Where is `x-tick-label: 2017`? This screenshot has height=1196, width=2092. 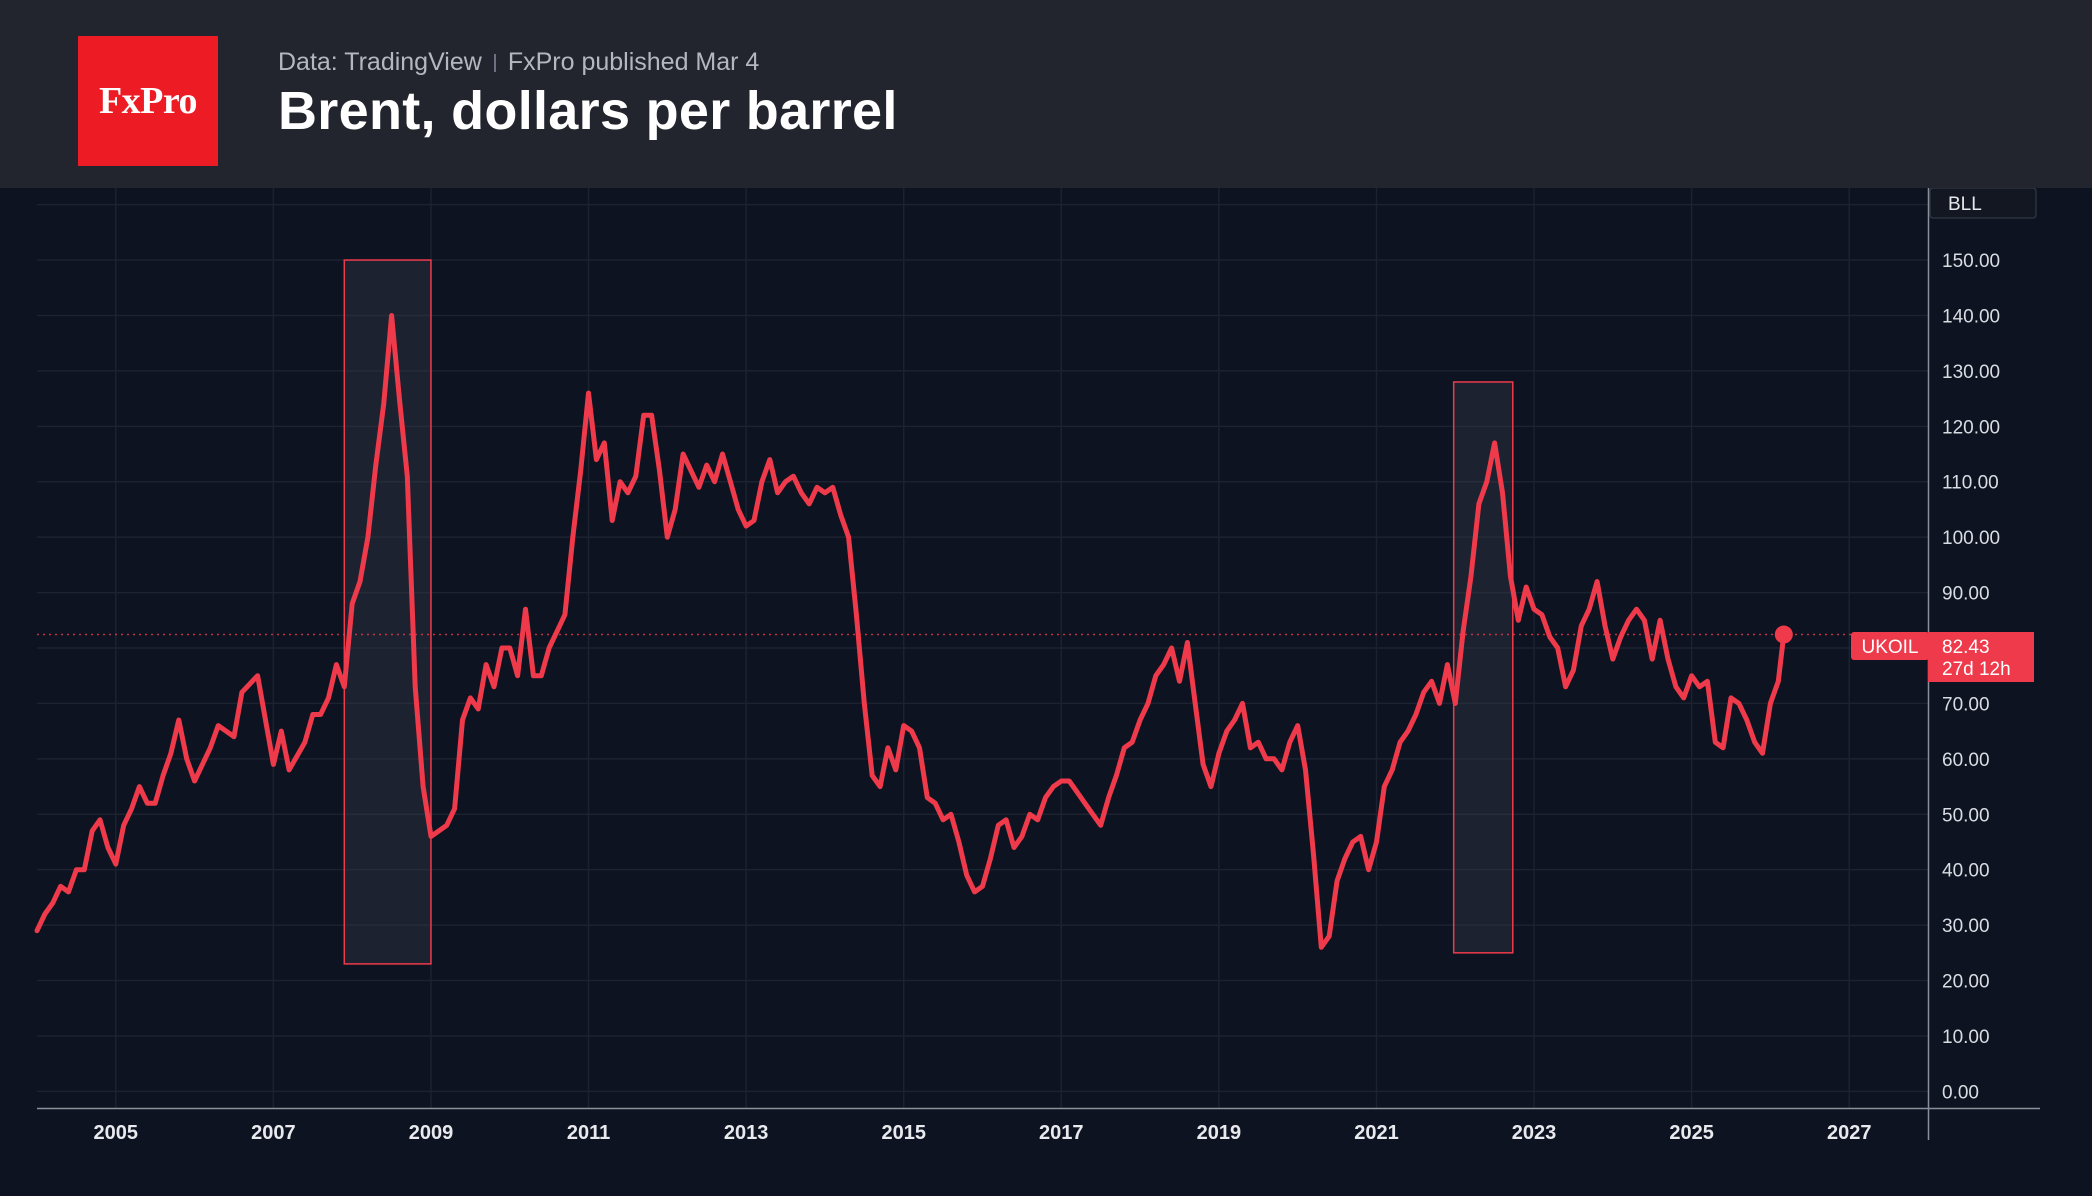 x-tick-label: 2017 is located at coordinates (1061, 1133).